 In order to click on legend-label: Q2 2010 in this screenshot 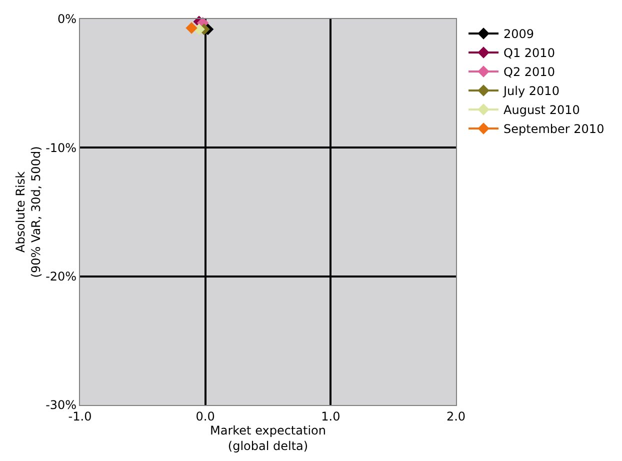, I will do `click(529, 72)`.